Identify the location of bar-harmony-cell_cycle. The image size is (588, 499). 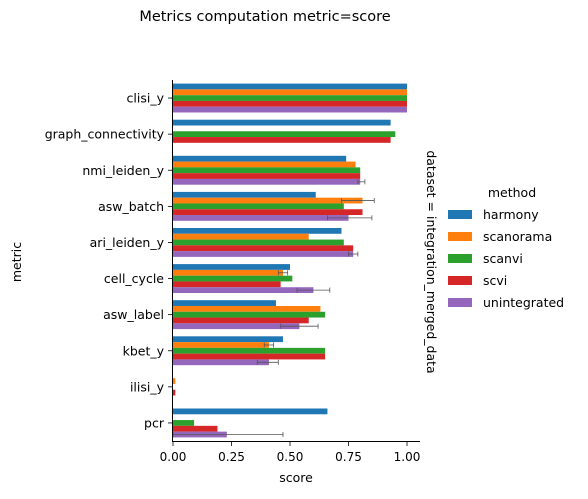
(231, 267).